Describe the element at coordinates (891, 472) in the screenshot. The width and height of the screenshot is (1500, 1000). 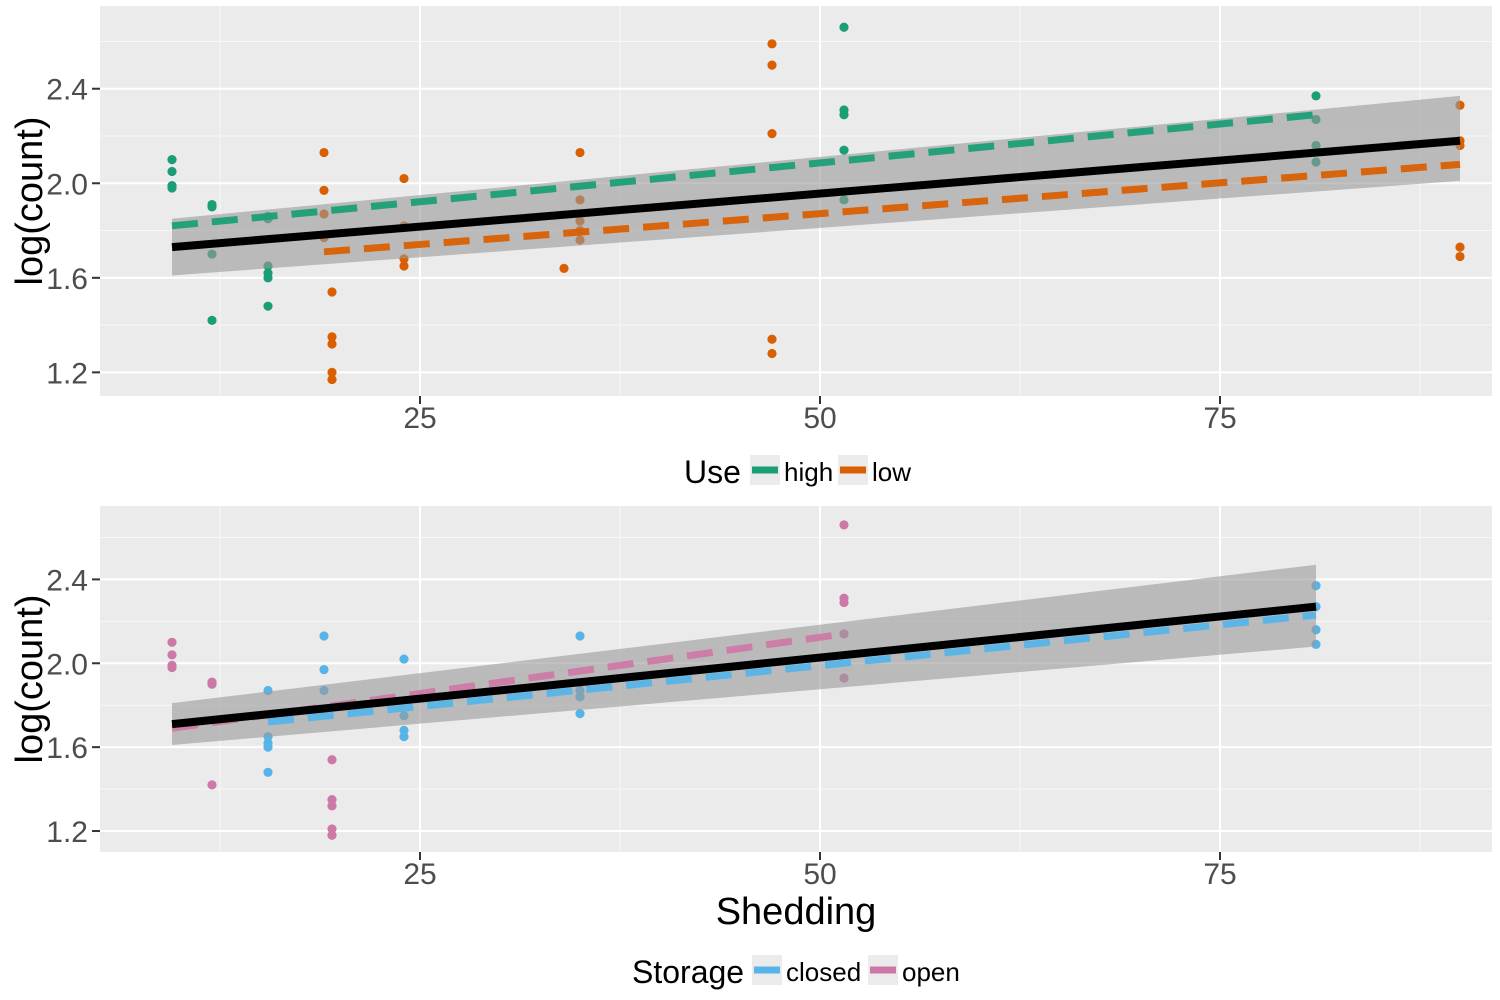
I see `legend-label-low: low` at that location.